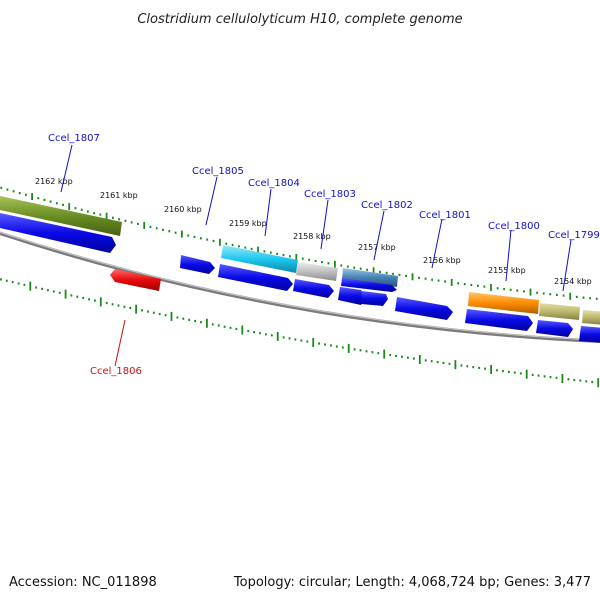 This screenshot has height=600, width=600. I want to click on feature-olive, so click(61, 216).